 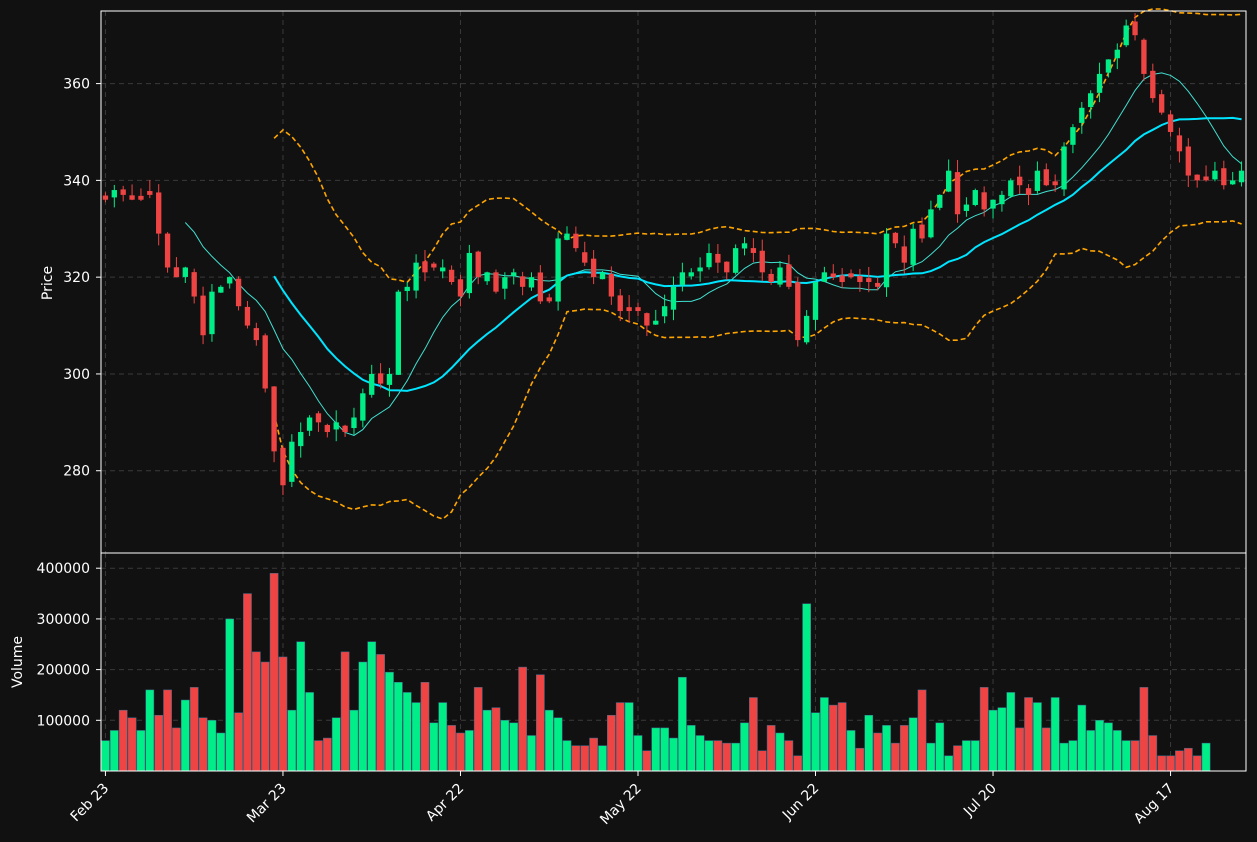 I want to click on price-axis: 280 300 320 340 360, so click(x=82, y=278).